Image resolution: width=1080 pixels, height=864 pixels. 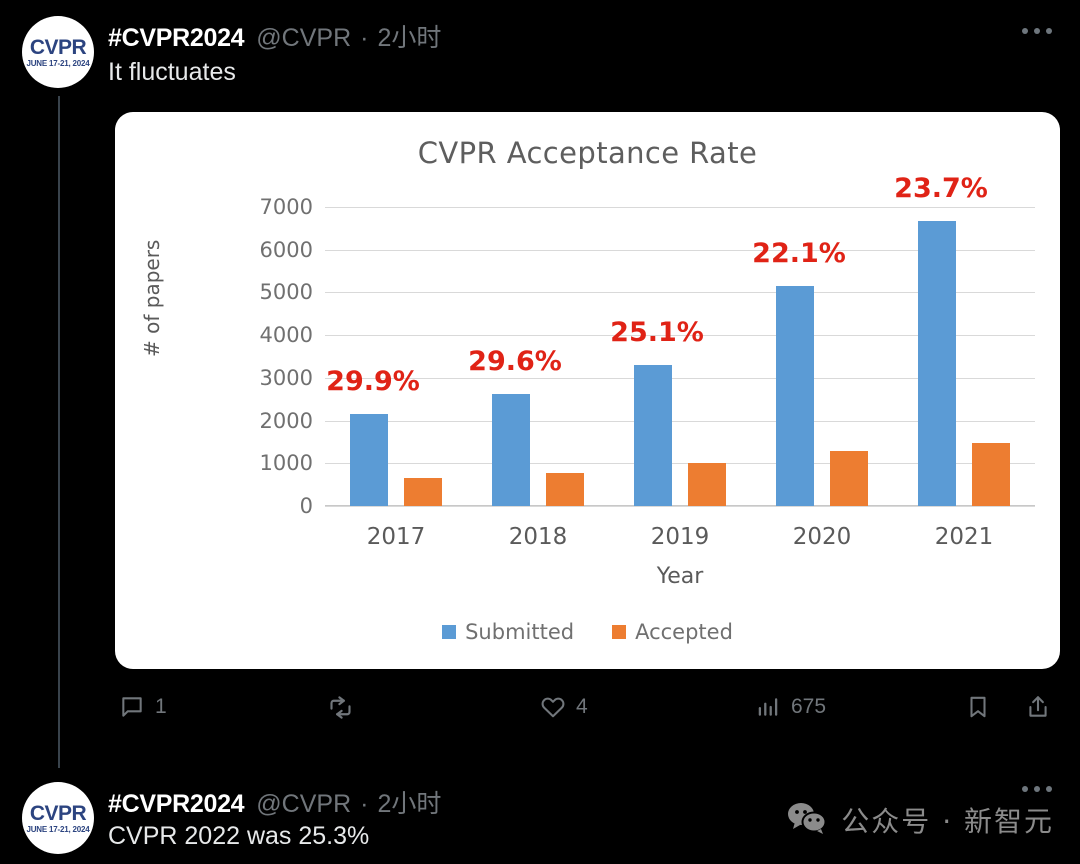 I want to click on bookmark-icon, so click(x=978, y=707).